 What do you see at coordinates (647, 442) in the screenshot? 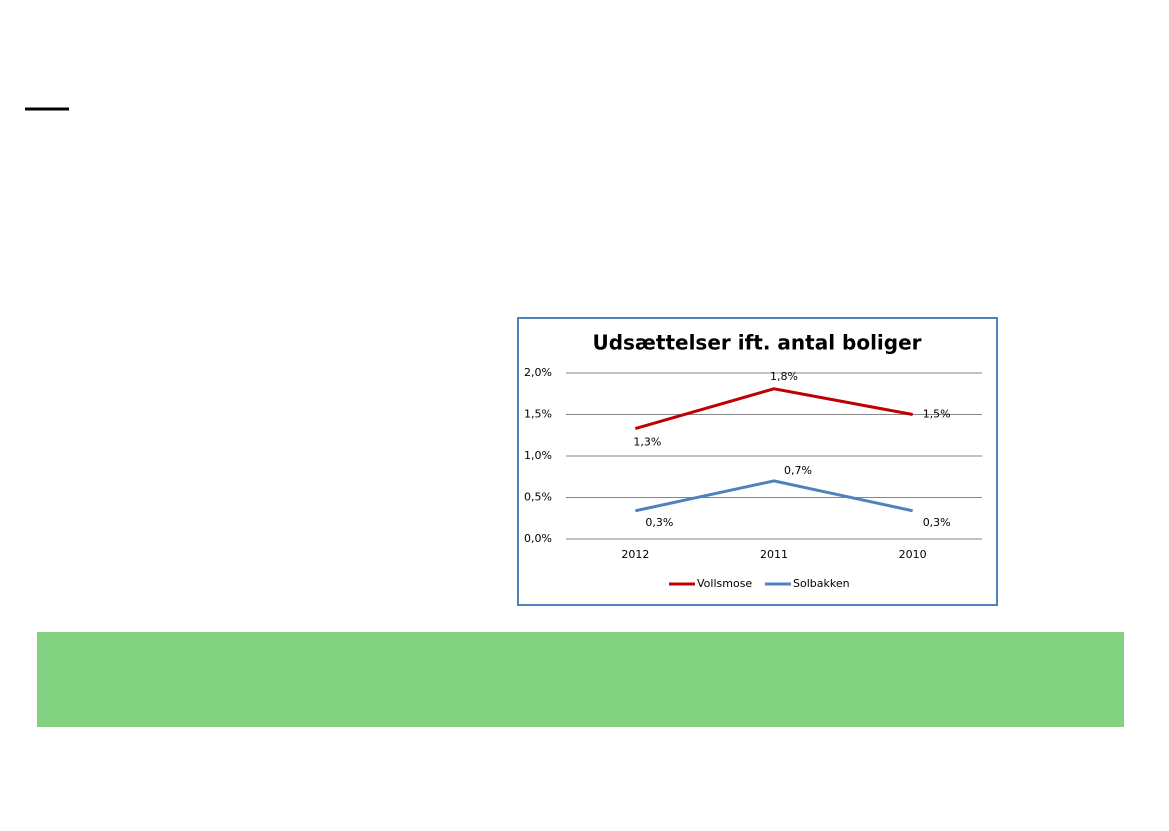
I see `data-label: 1,3%` at bounding box center [647, 442].